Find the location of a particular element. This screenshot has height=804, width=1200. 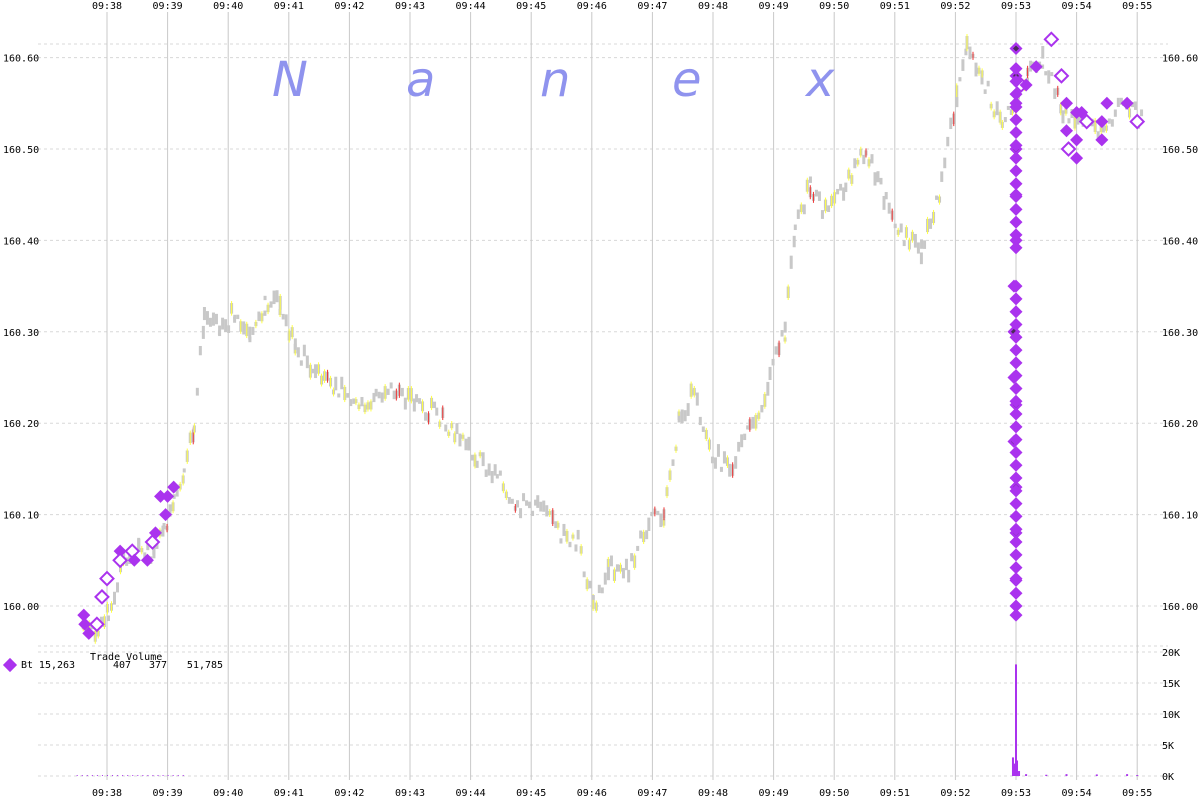

x-tick-label-top: 09:46 is located at coordinates (592, 6).